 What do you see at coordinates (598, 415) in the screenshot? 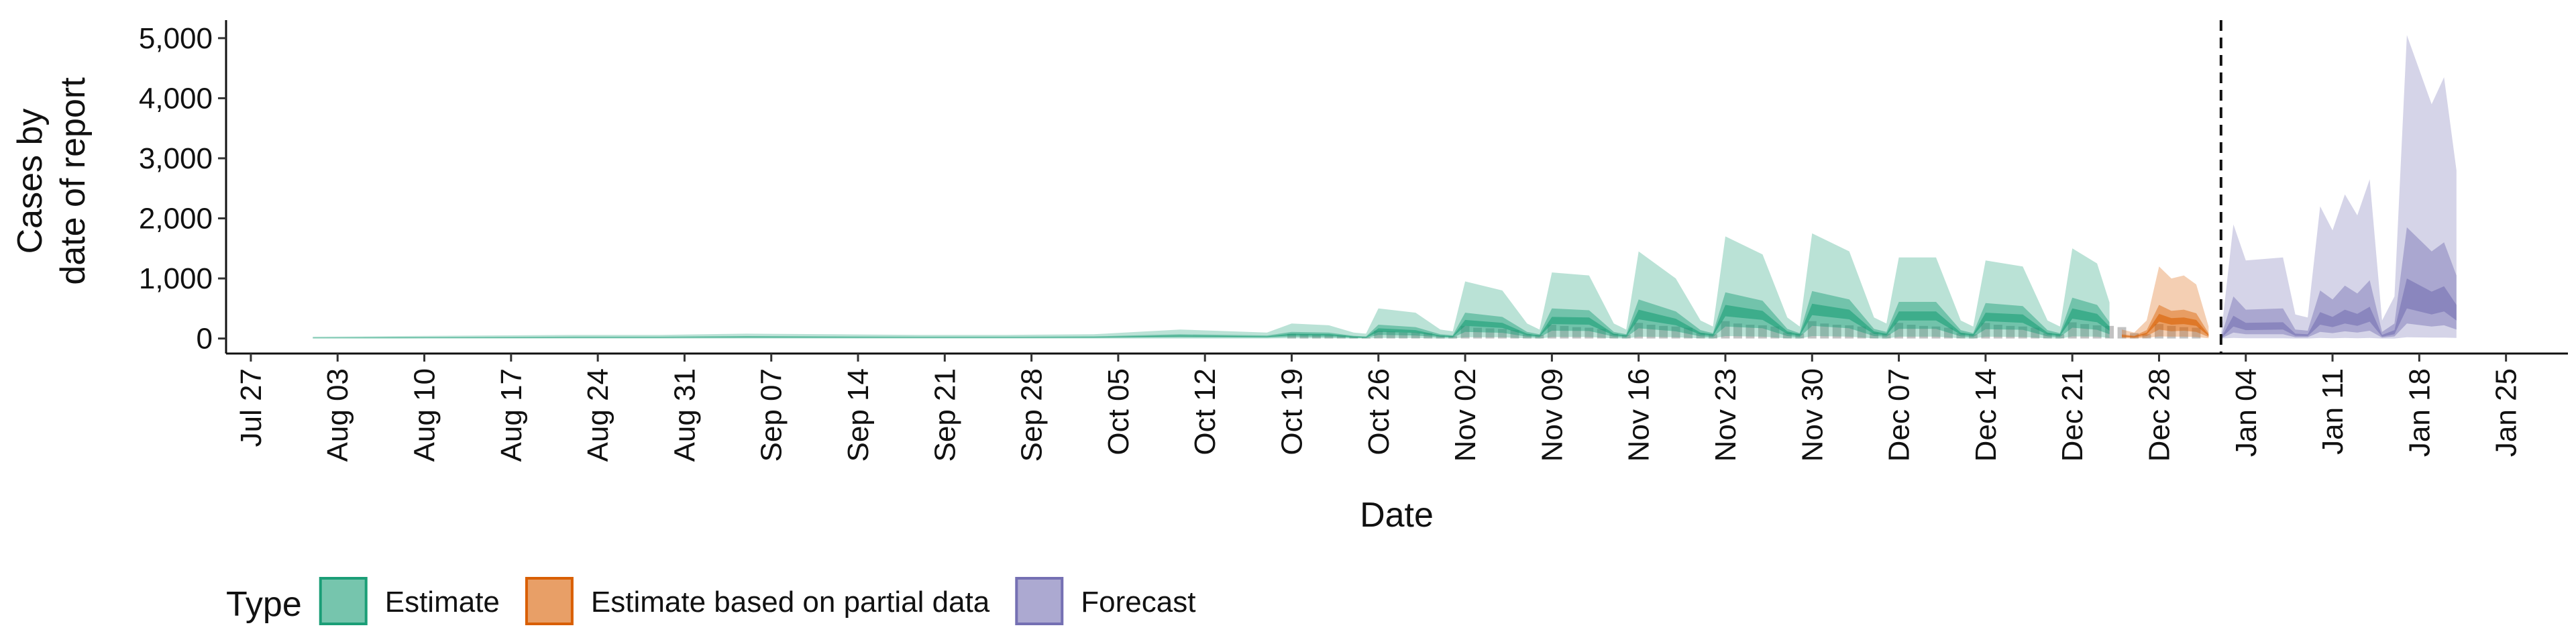
I see `x-tick-label: Aug 24` at bounding box center [598, 415].